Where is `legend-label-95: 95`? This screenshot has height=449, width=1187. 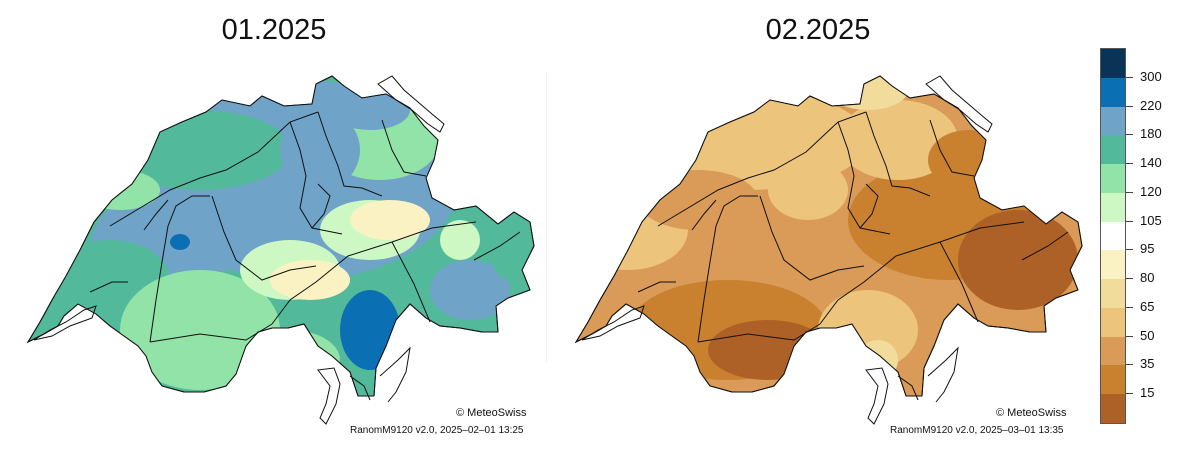
legend-label-95: 95 is located at coordinates (1147, 249).